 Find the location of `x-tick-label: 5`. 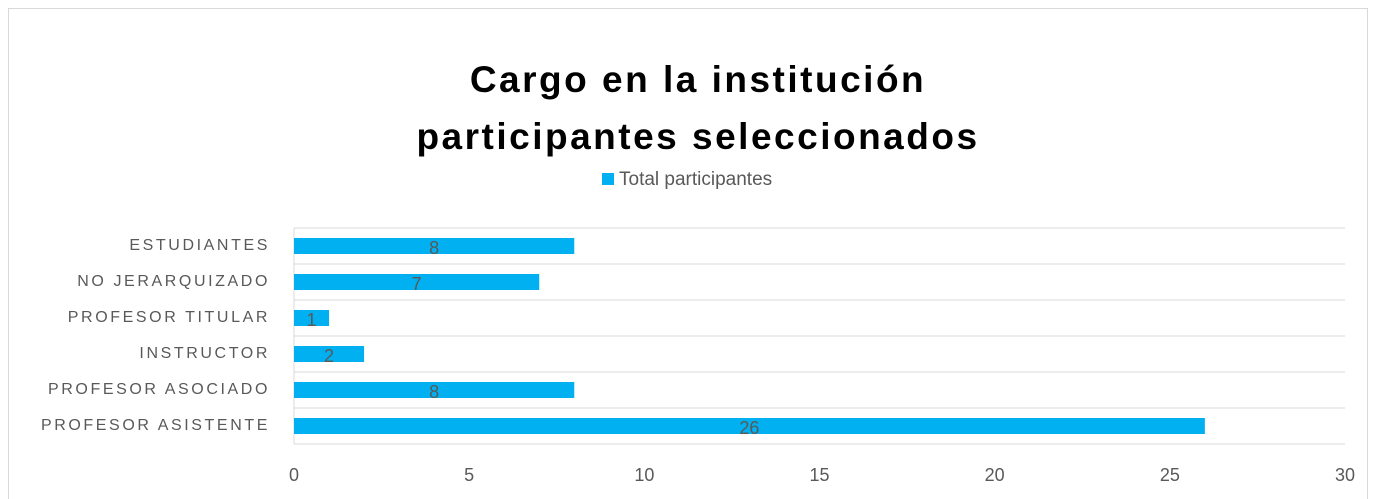

x-tick-label: 5 is located at coordinates (469, 475).